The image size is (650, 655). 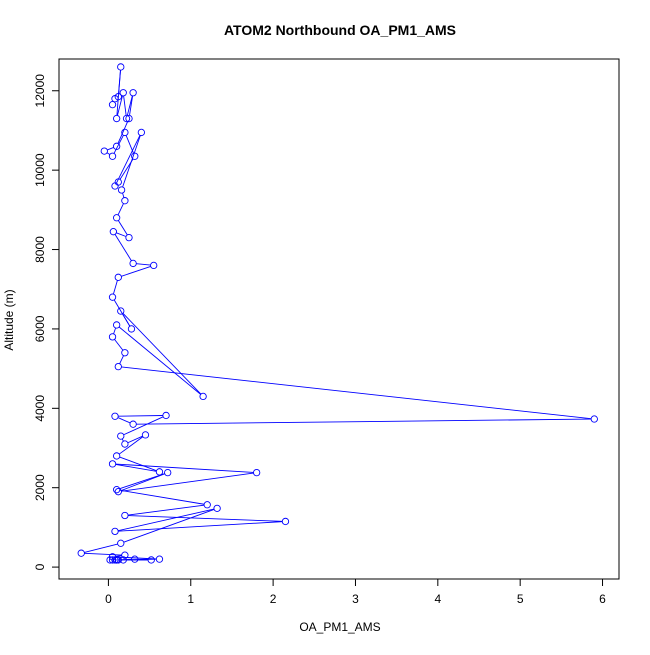 I want to click on x-tick-label-3: 3, so click(x=355, y=599).